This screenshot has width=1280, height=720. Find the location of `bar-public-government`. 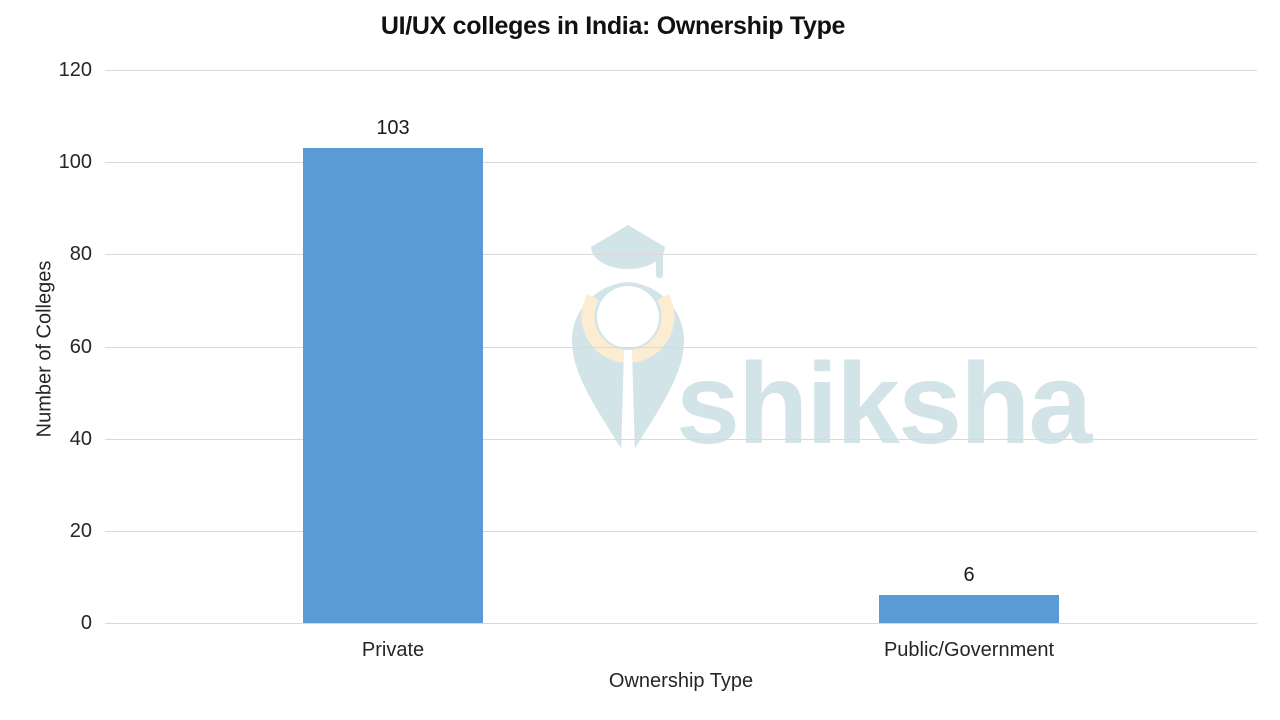

bar-public-government is located at coordinates (969, 609).